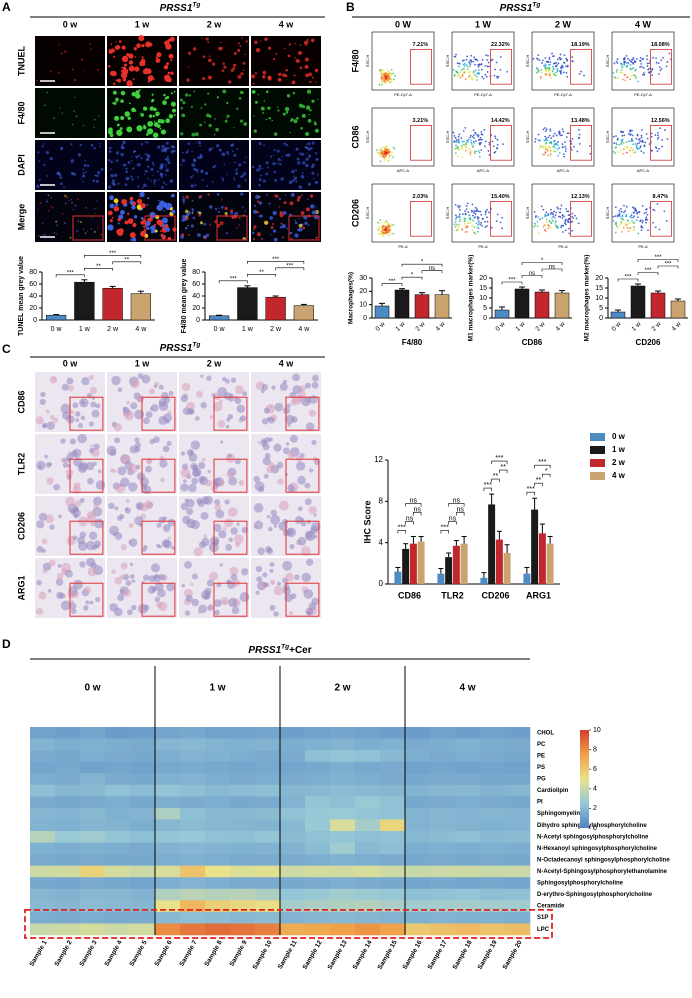 This screenshot has height=998, width=692. Describe the element at coordinates (597, 730) in the screenshot. I see `colorbar-tick-label: 10` at that location.